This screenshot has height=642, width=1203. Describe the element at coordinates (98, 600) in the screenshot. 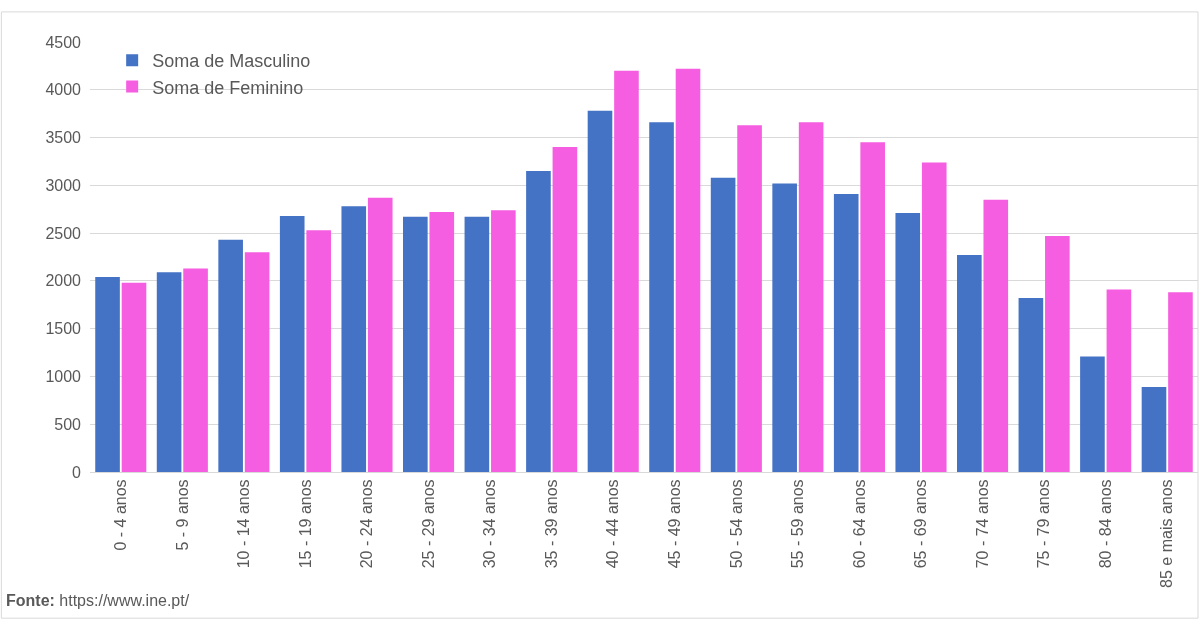

I see `source-note: Fonte: https://www.ine.pt/` at that location.